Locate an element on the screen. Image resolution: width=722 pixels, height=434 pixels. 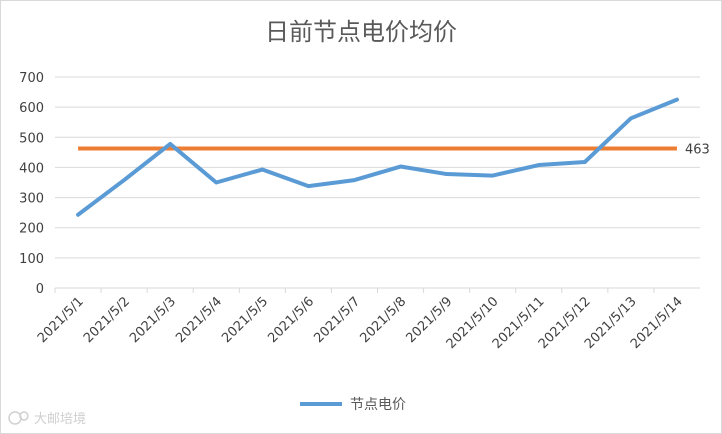
legend-label: 节点电价 is located at coordinates (378, 405).